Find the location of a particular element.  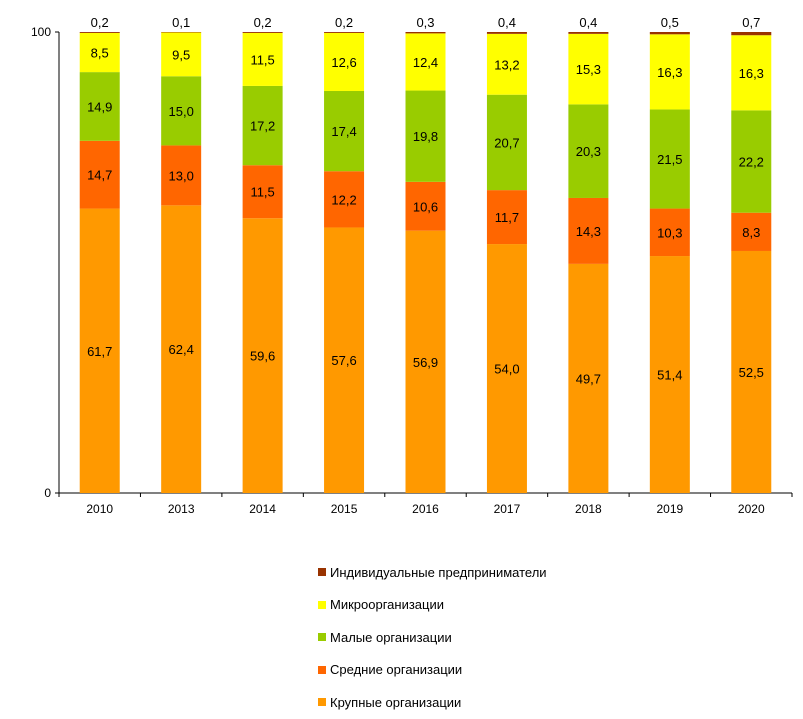

data-label: 8,5 is located at coordinates (100, 53).